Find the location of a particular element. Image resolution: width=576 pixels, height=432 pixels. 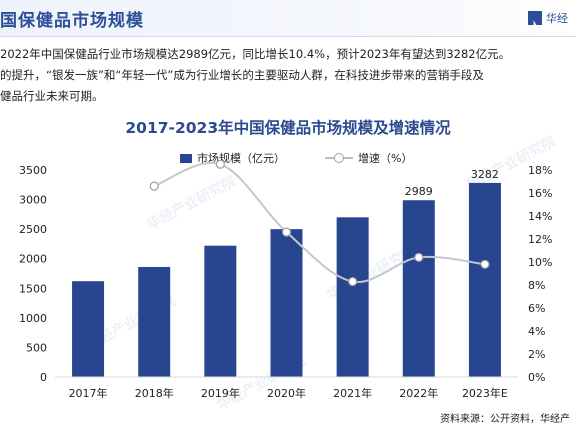

x-tick-label: 2017年 is located at coordinates (88, 393).